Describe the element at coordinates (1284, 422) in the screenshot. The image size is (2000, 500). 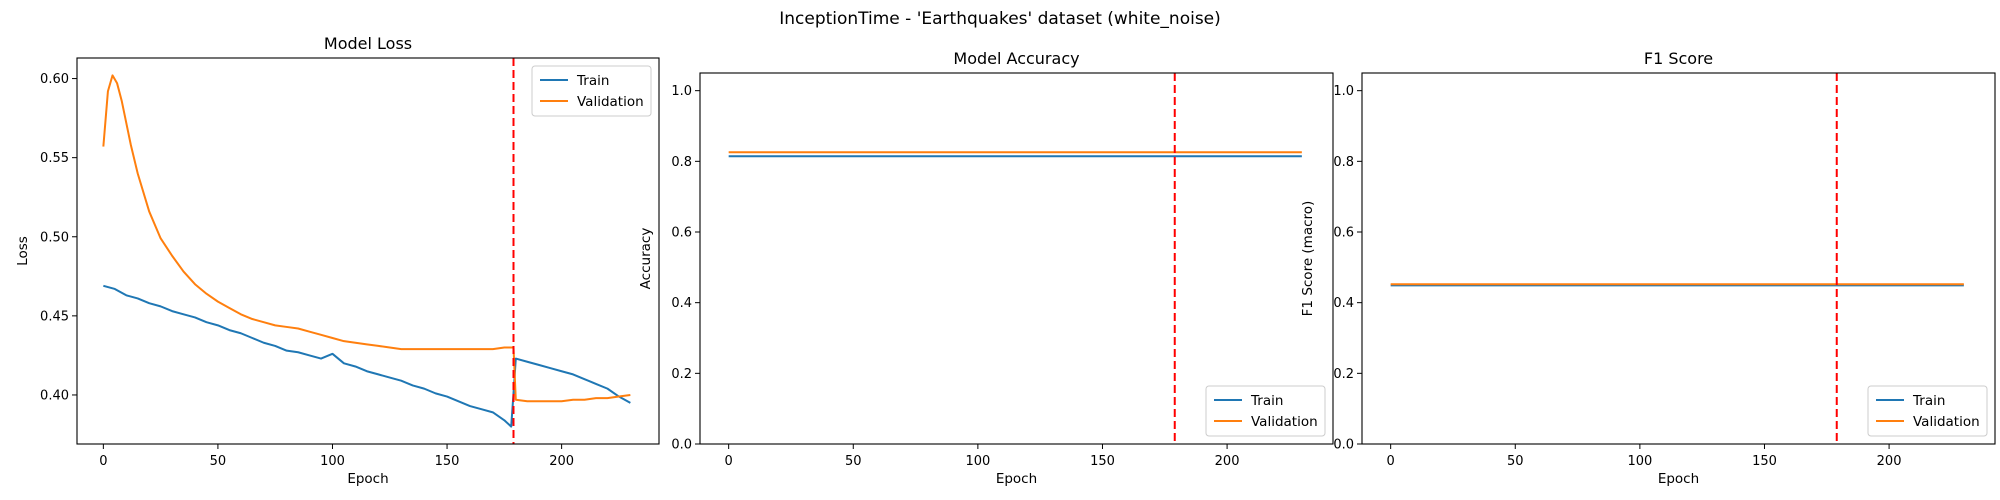
I see `accuracy-legend-label-validation: Validation` at that location.